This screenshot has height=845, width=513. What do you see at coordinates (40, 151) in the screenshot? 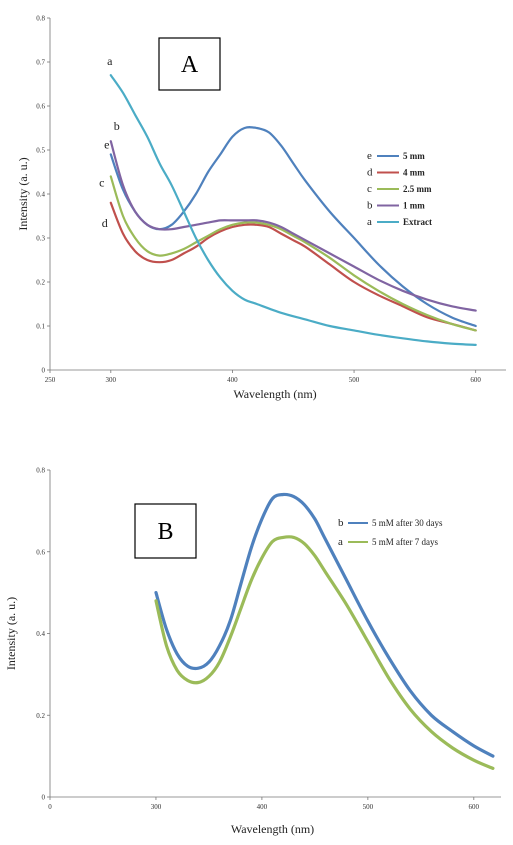
I see `y-tick-label: 0.5` at bounding box center [40, 151].